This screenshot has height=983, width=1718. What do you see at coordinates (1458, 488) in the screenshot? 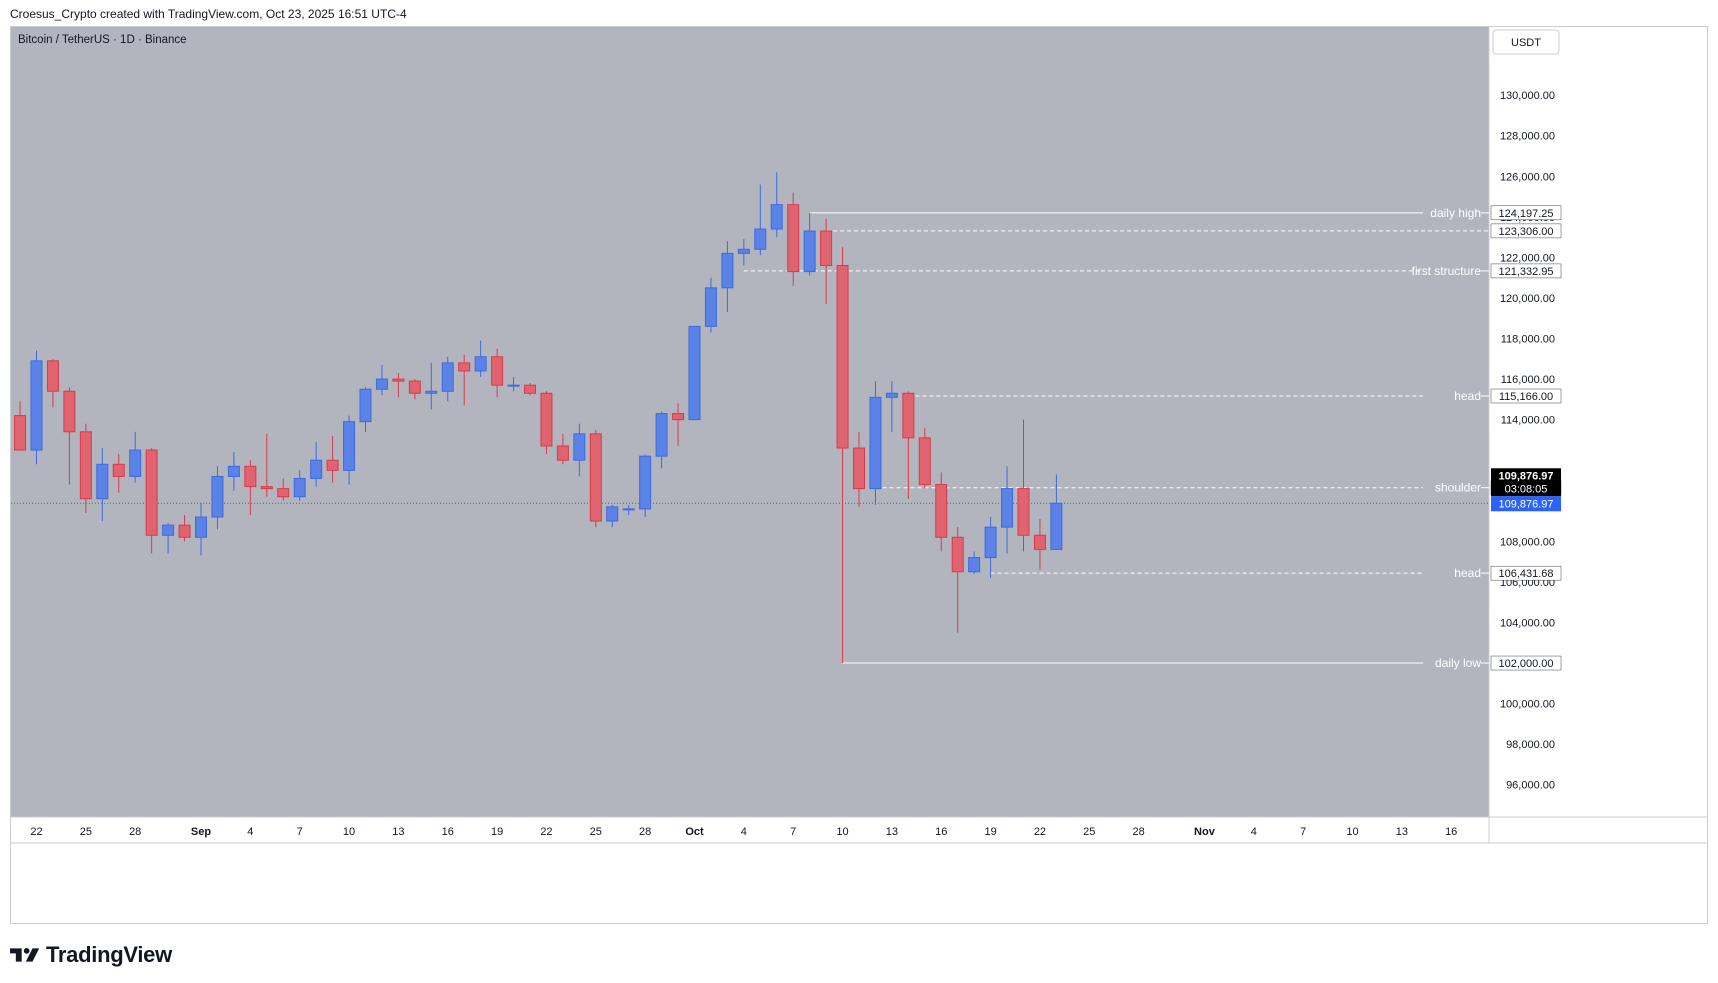
I see `level-label: shoulder` at bounding box center [1458, 488].